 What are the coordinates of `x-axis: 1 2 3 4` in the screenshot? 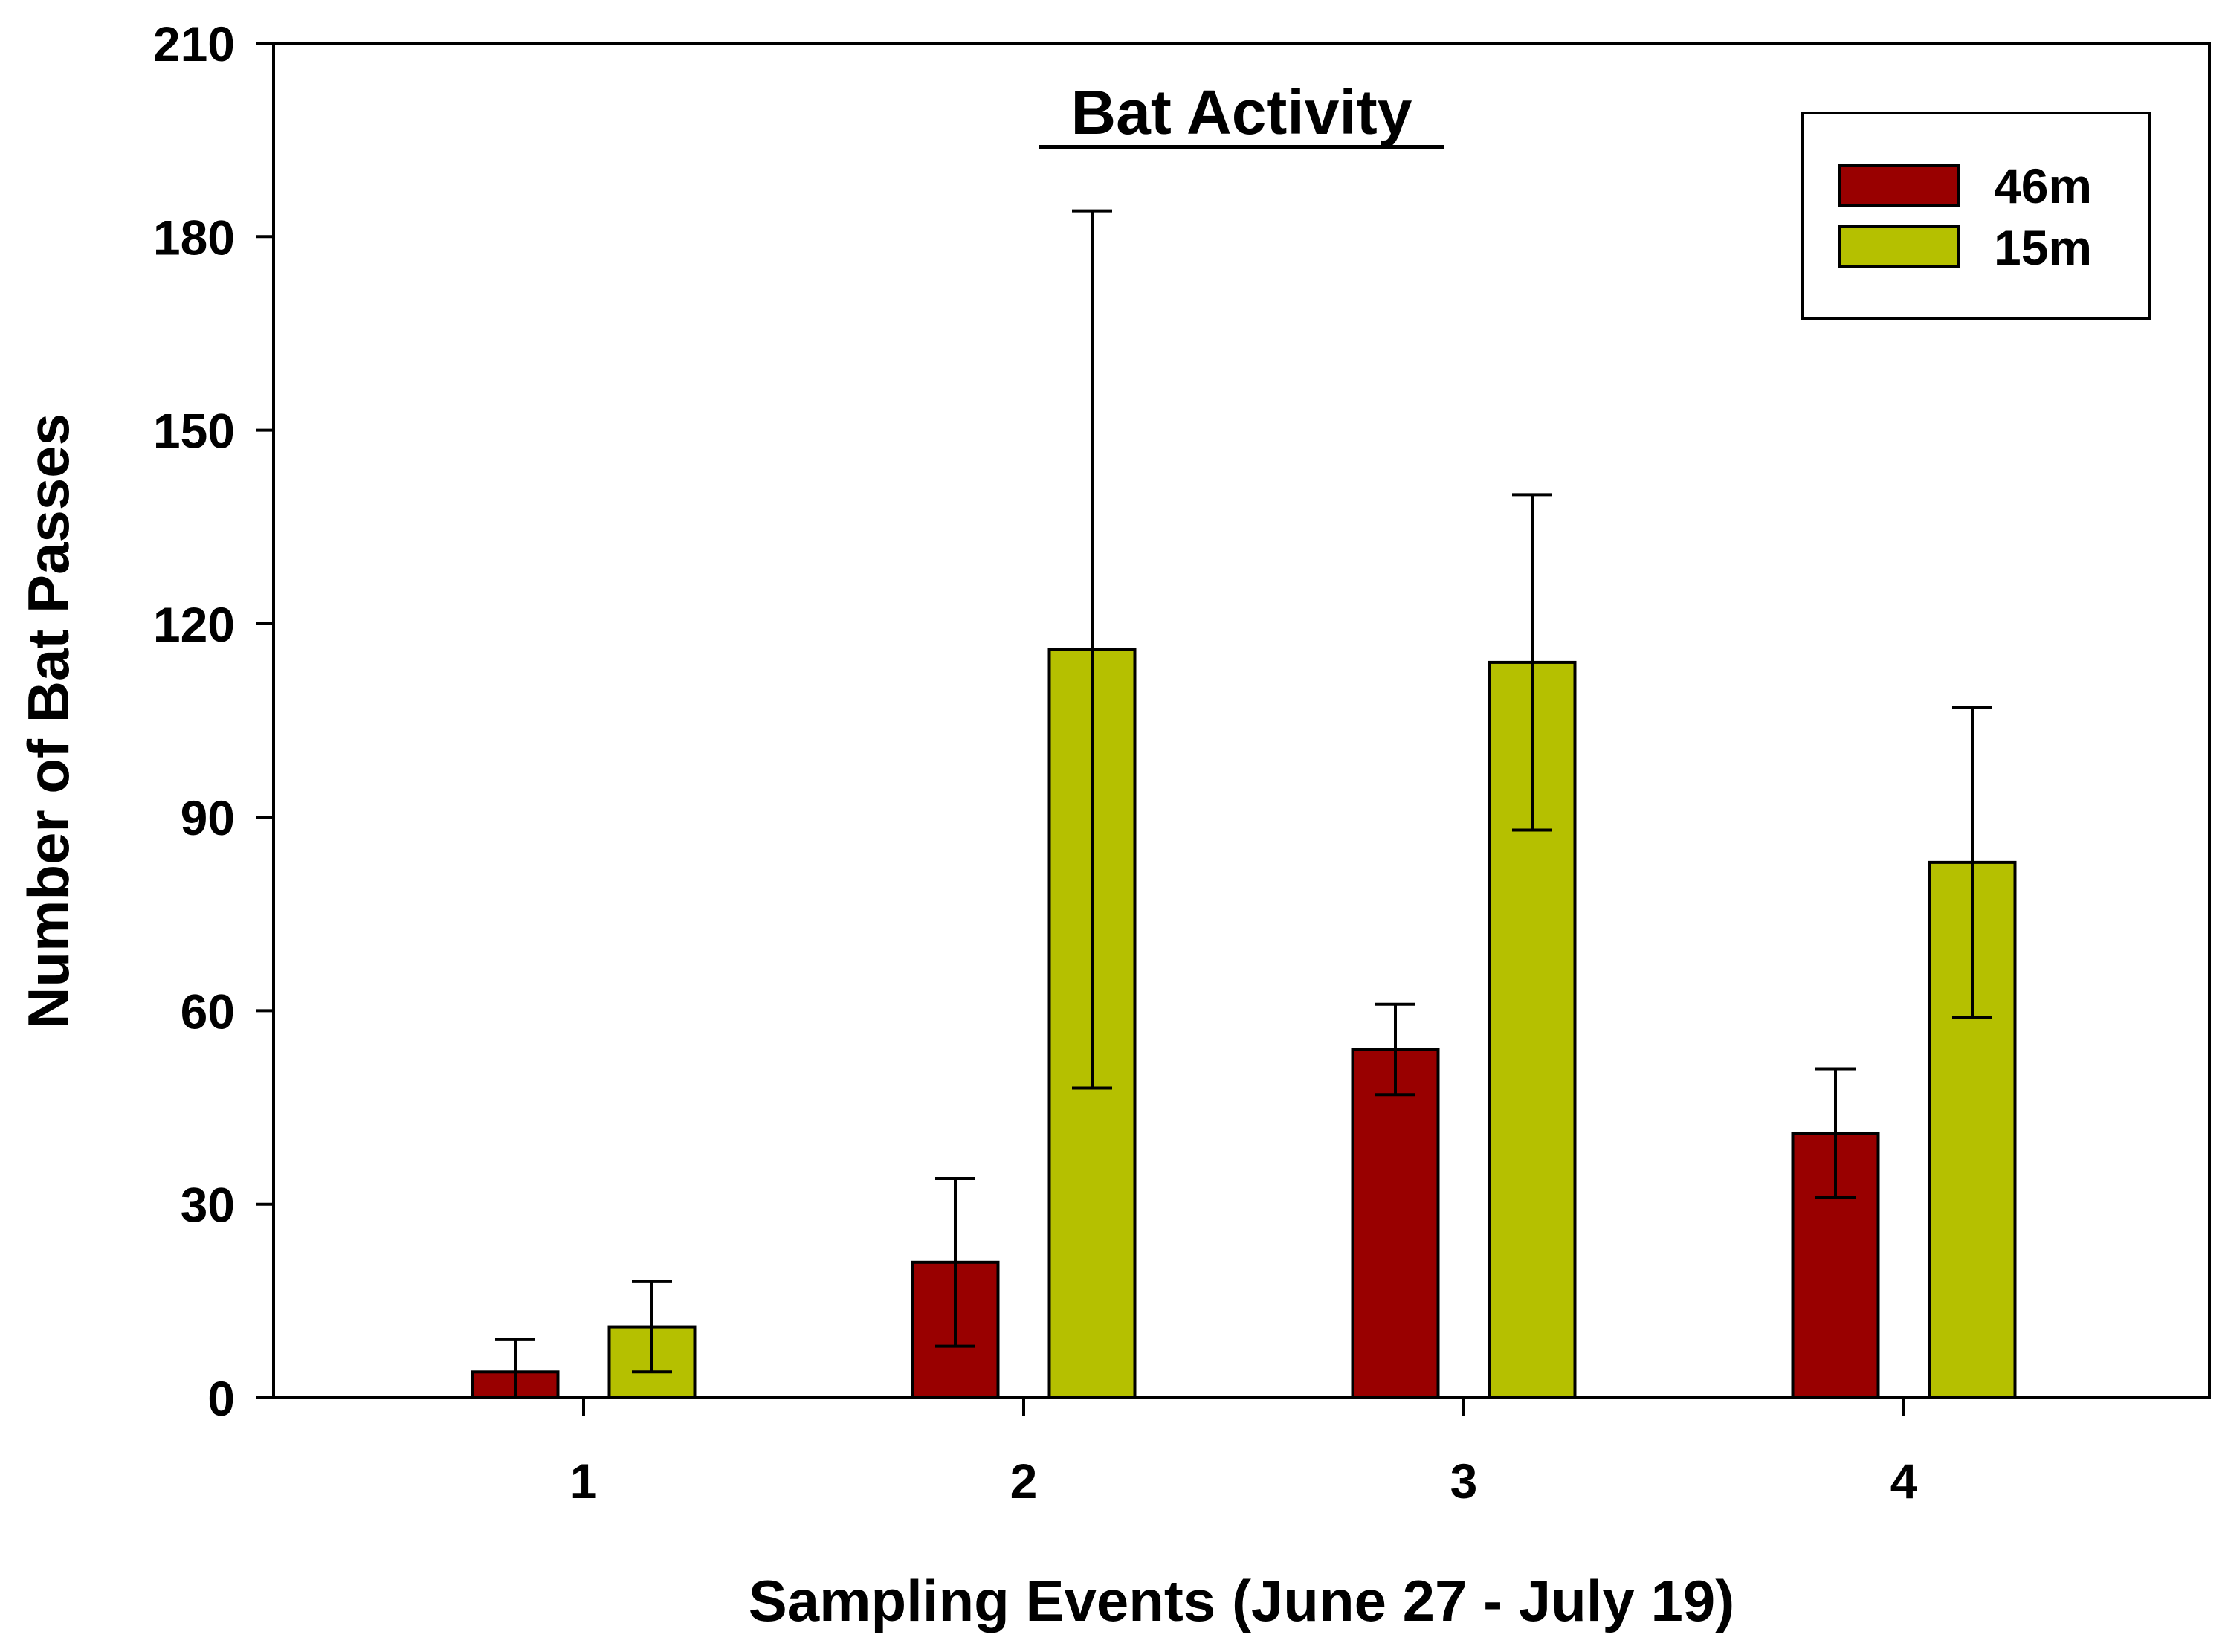 It's located at (1244, 1453).